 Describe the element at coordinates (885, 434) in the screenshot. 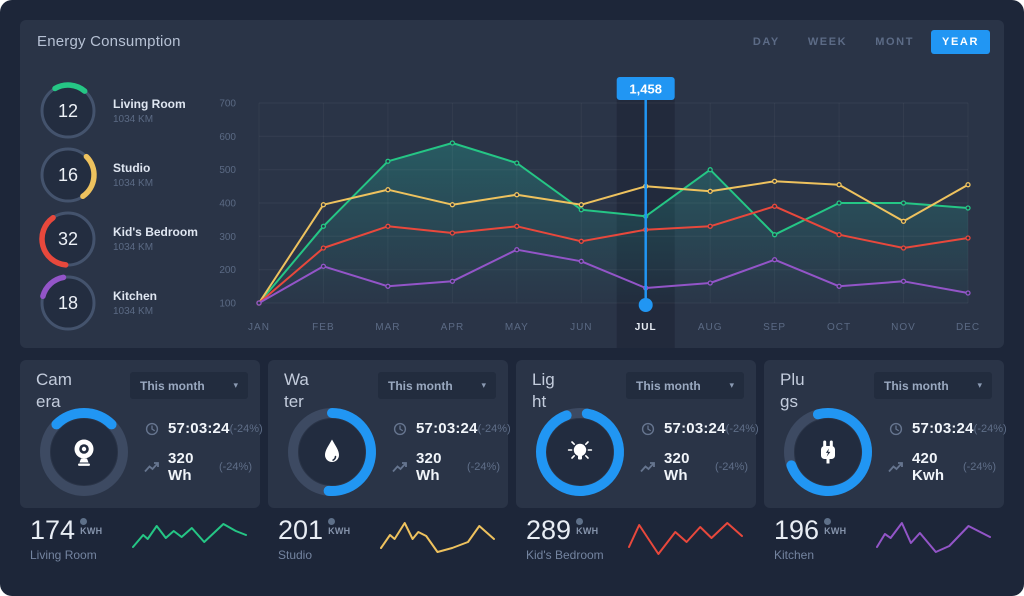

I see `card-plugs: Plu gs This month ▾` at that location.